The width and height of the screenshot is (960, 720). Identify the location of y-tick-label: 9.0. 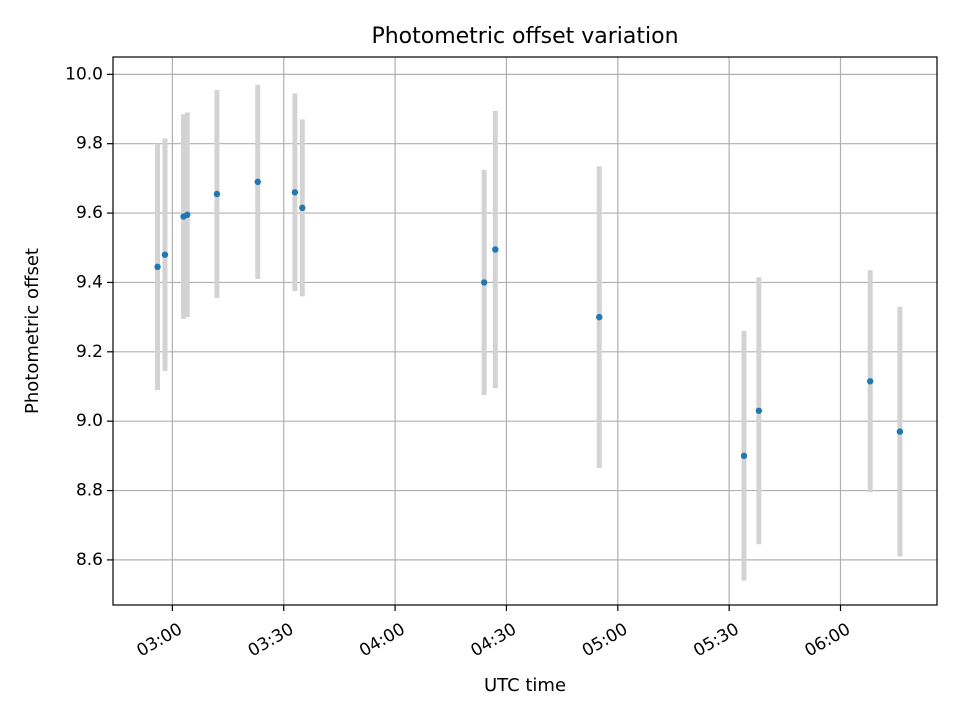
(89, 421).